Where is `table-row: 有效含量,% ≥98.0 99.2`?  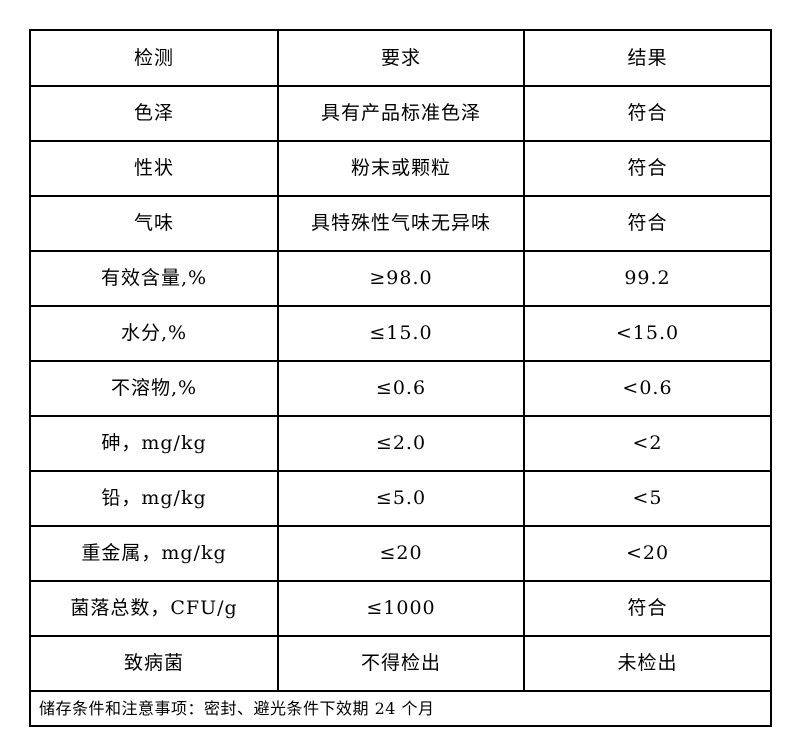
table-row: 有效含量,% ≥98.0 99.2 is located at coordinates (400, 278).